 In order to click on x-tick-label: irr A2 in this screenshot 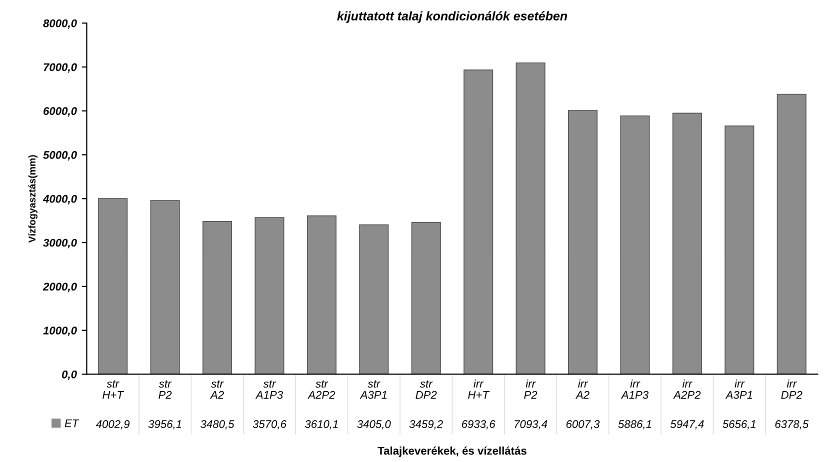, I will do `click(582, 389)`.